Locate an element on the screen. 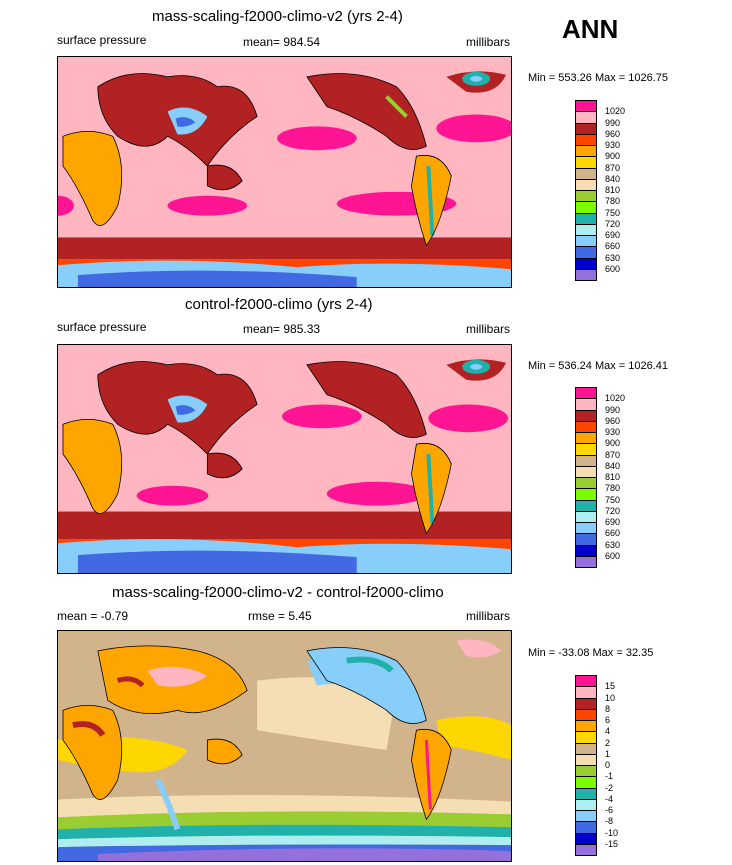  colorbar-tick-label: -4 is located at coordinates (609, 798).